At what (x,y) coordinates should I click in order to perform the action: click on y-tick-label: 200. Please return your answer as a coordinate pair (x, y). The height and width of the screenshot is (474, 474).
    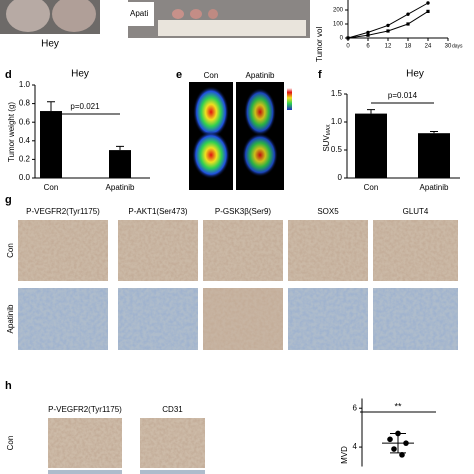
    Looking at the image, I should click on (338, 11).